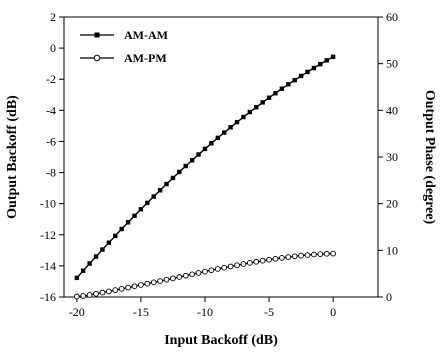 The width and height of the screenshot is (440, 353). I want to click on y2-tick-label: 60, so click(392, 17).